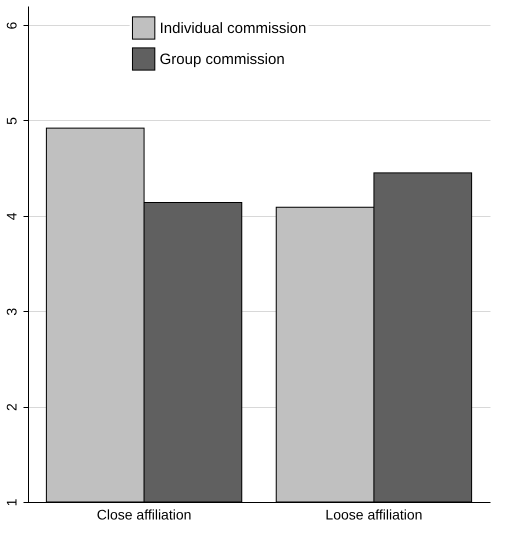 This screenshot has width=505, height=541. I want to click on y-tick-label: 1, so click(12, 502).